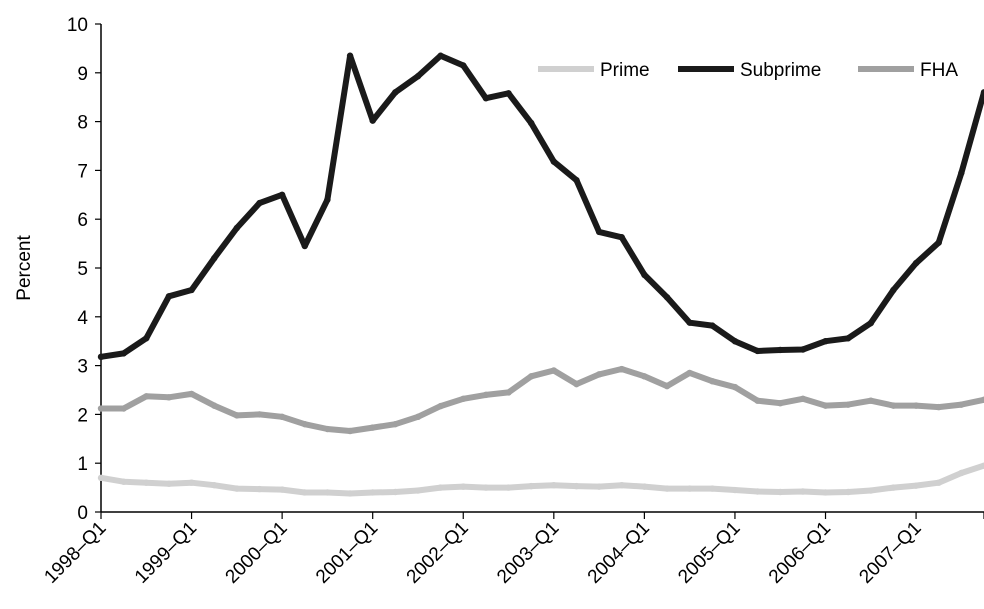 This screenshot has height=609, width=984. What do you see at coordinates (75, 553) in the screenshot?
I see `x-tick-label: 1998–Q1` at bounding box center [75, 553].